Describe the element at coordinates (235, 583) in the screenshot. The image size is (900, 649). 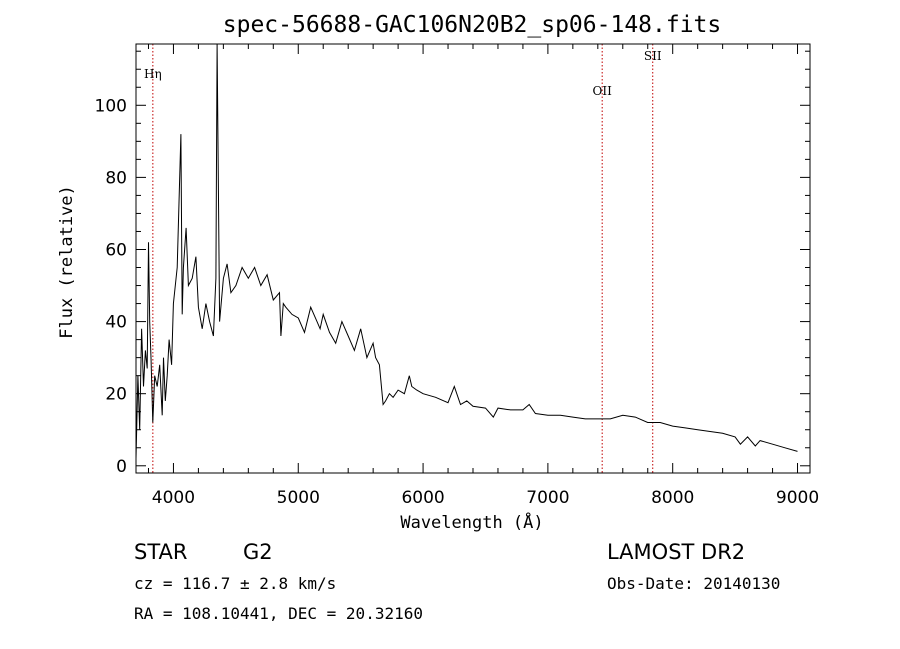
I see `redshift-velocity: cz = 116.7 ± 2.8 km/s` at that location.